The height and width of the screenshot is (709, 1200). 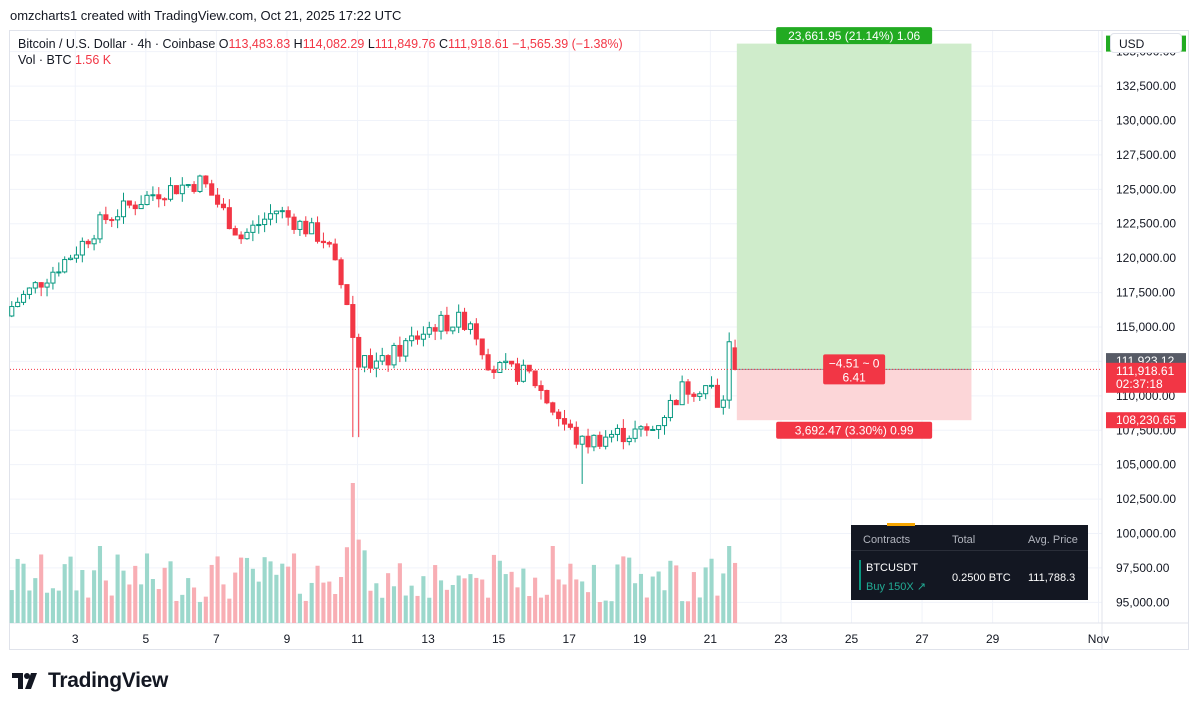 I want to click on currency-selector: USD, so click(x=1146, y=43).